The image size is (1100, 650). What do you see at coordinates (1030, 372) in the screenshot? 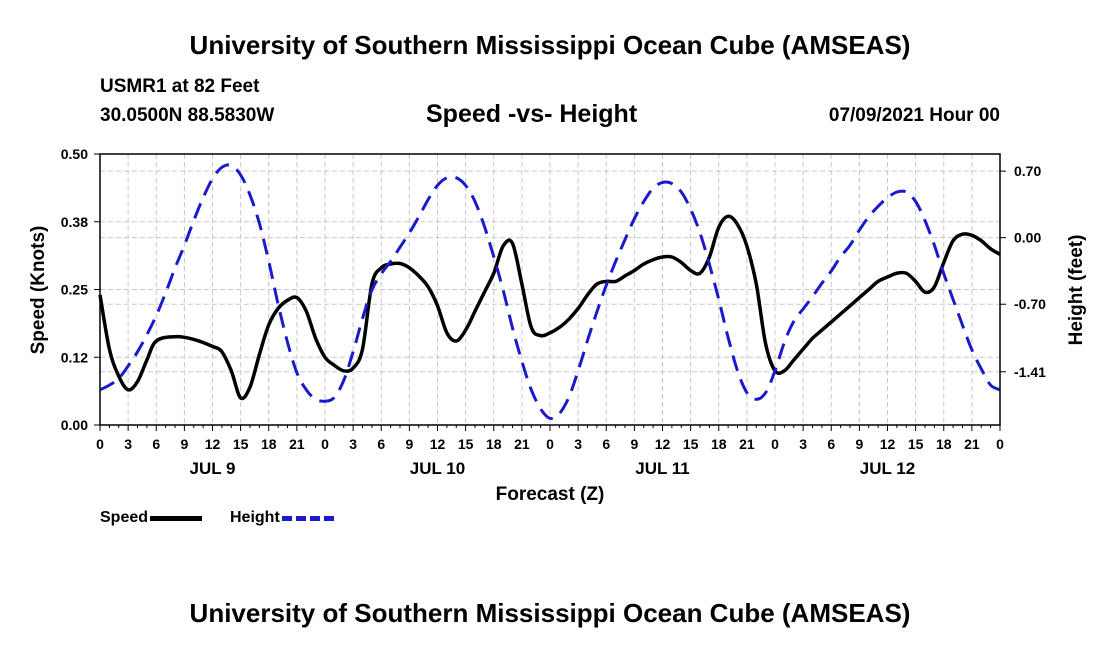
I see `y2-tick-label: -1.41` at bounding box center [1030, 372].